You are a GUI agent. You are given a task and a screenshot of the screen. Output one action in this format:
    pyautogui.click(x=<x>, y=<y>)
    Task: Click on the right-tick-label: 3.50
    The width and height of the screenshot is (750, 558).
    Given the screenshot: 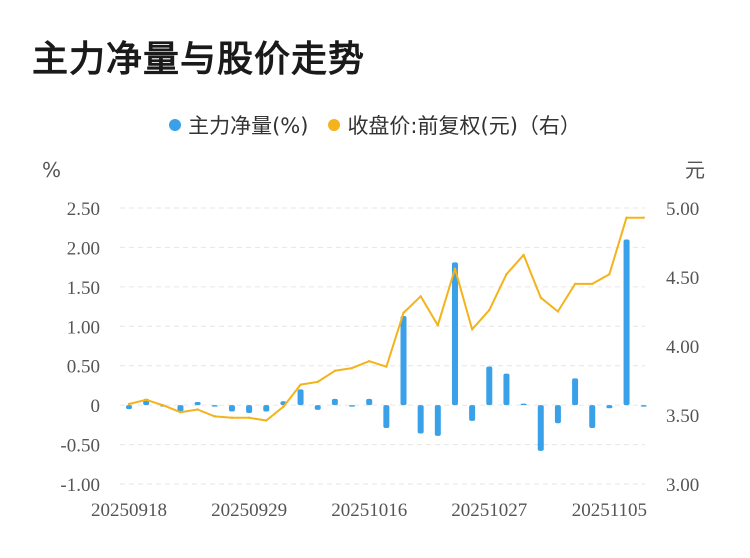 What is the action you would take?
    pyautogui.click(x=682, y=416)
    